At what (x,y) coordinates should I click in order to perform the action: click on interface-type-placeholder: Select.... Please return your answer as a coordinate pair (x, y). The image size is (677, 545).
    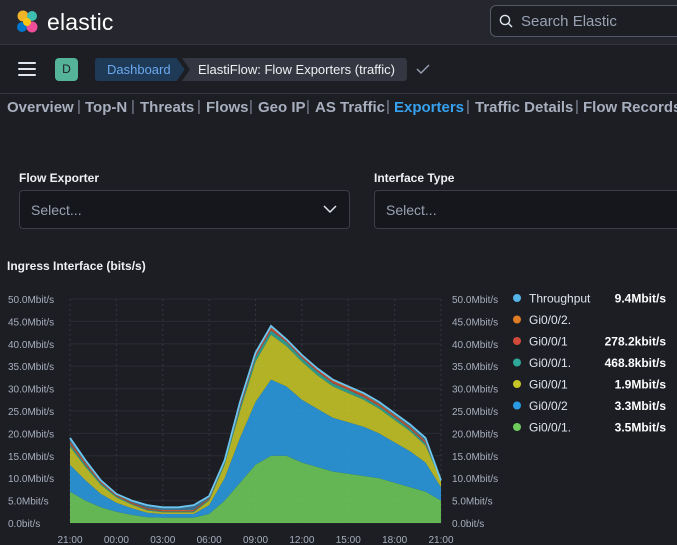
    Looking at the image, I should click on (411, 210).